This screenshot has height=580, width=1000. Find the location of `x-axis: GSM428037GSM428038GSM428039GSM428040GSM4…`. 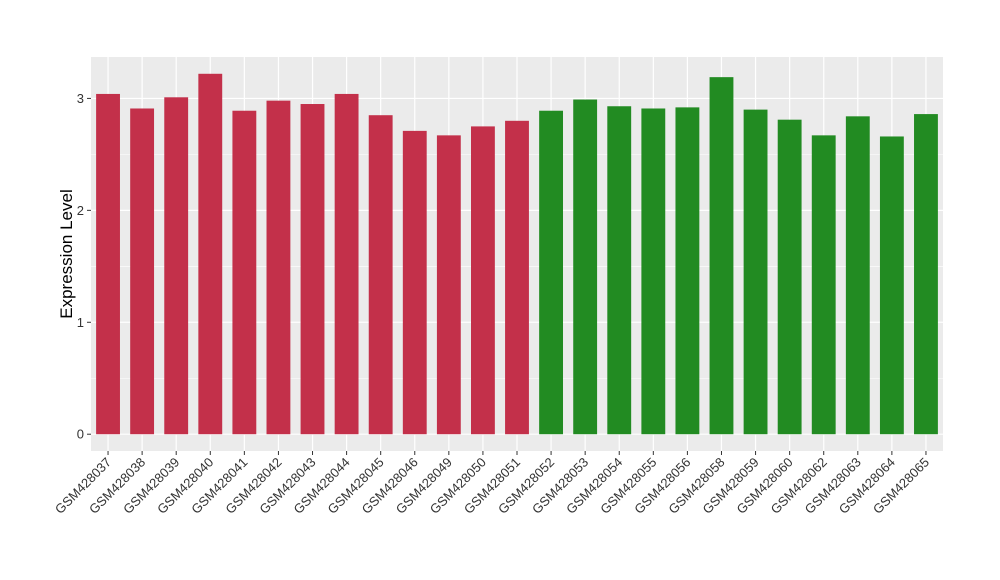

x-axis: GSM428037GSM428038GSM428039GSM428040GSM4… is located at coordinates (492, 484).